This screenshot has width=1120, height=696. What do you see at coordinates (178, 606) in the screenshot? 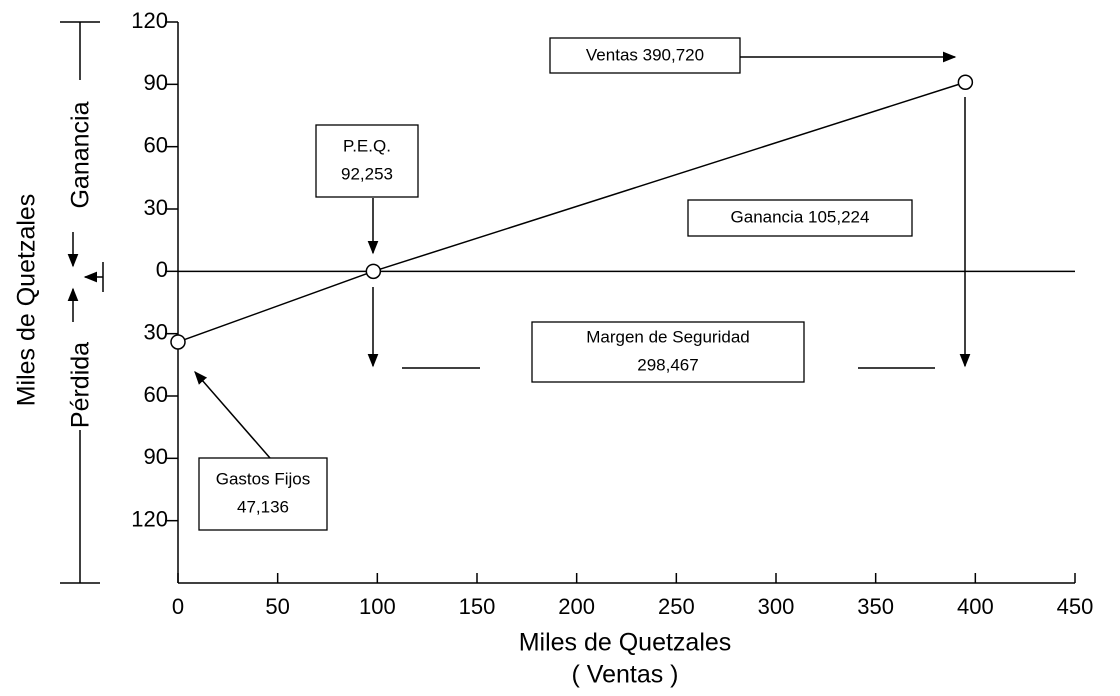
I see `x-tick-label: 0` at bounding box center [178, 606].